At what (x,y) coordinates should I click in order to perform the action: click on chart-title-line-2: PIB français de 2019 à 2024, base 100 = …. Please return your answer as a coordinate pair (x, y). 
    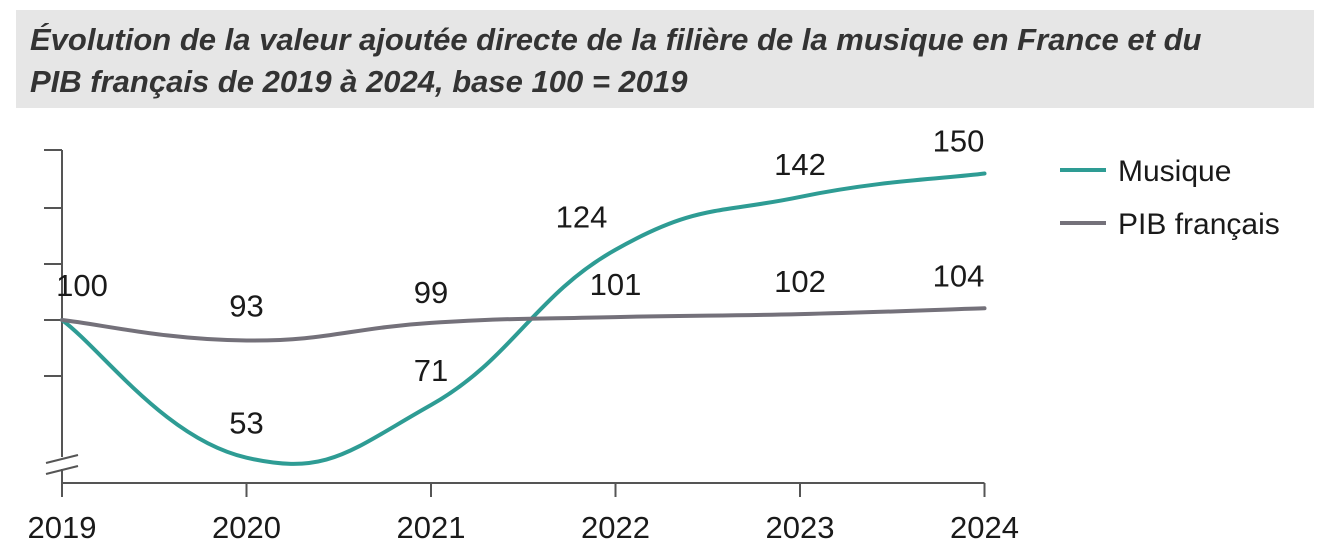
    Looking at the image, I should click on (359, 81).